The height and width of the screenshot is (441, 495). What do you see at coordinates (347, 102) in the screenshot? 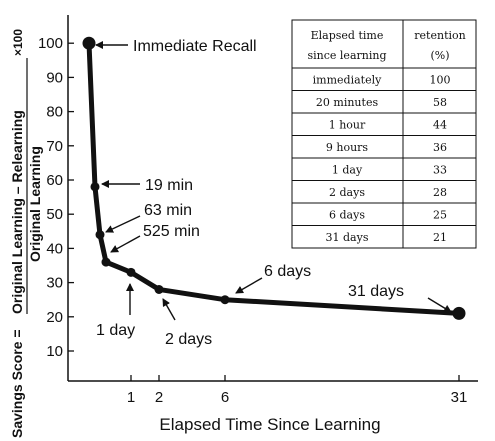
I see `table-cell-time: 20 minutes` at bounding box center [347, 102].